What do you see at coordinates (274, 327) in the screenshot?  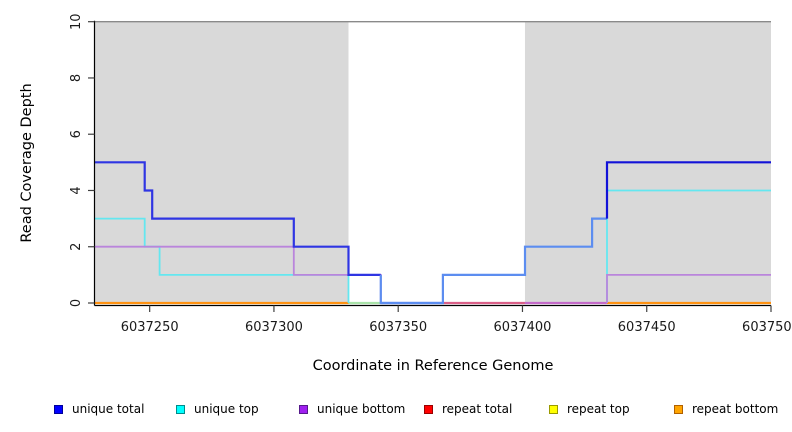 I see `x-tick-label: 6037300` at bounding box center [274, 327].